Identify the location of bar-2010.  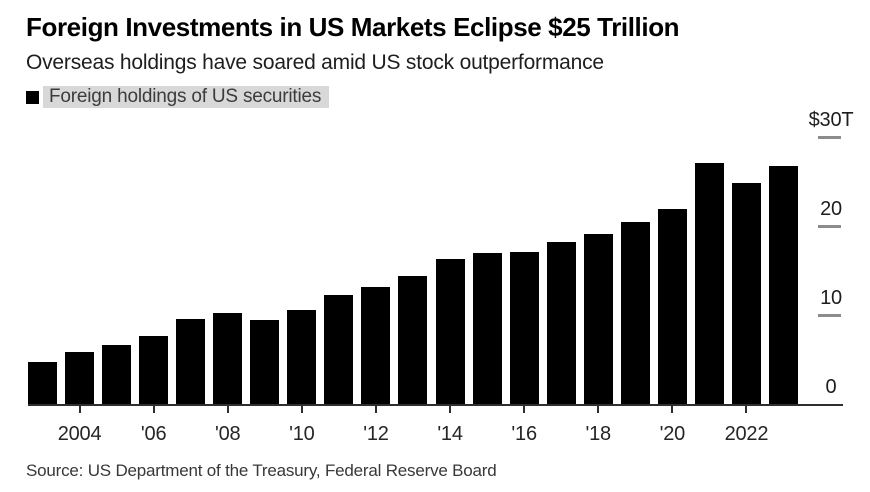
(302, 356).